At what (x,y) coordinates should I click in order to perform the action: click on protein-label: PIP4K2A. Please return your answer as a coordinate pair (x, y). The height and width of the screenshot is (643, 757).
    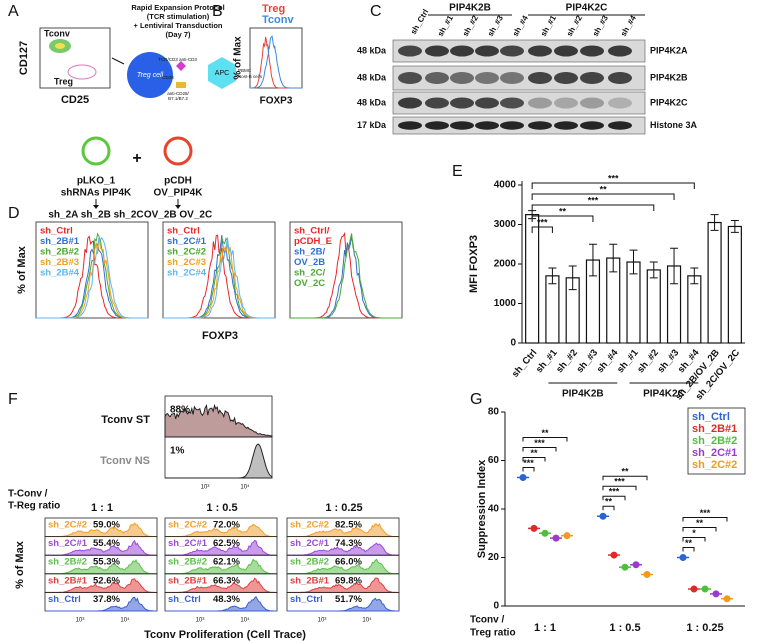
    Looking at the image, I should click on (669, 50).